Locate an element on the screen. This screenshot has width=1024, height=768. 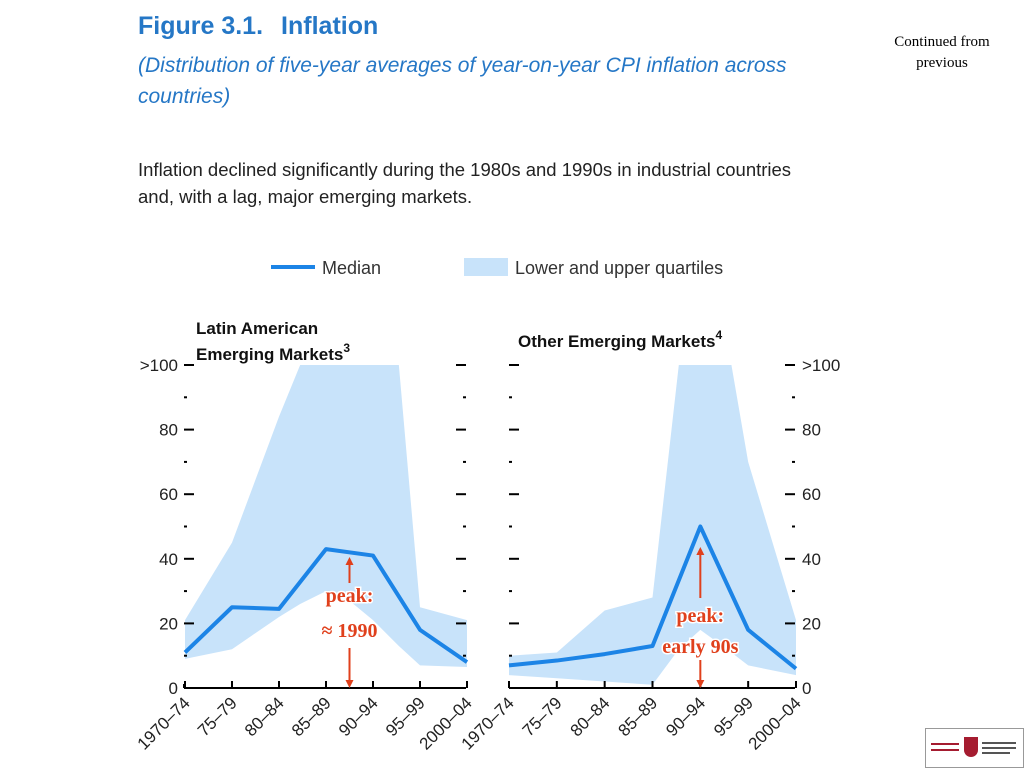
panel-title-line: Emerging Markets is located at coordinates (269, 354).